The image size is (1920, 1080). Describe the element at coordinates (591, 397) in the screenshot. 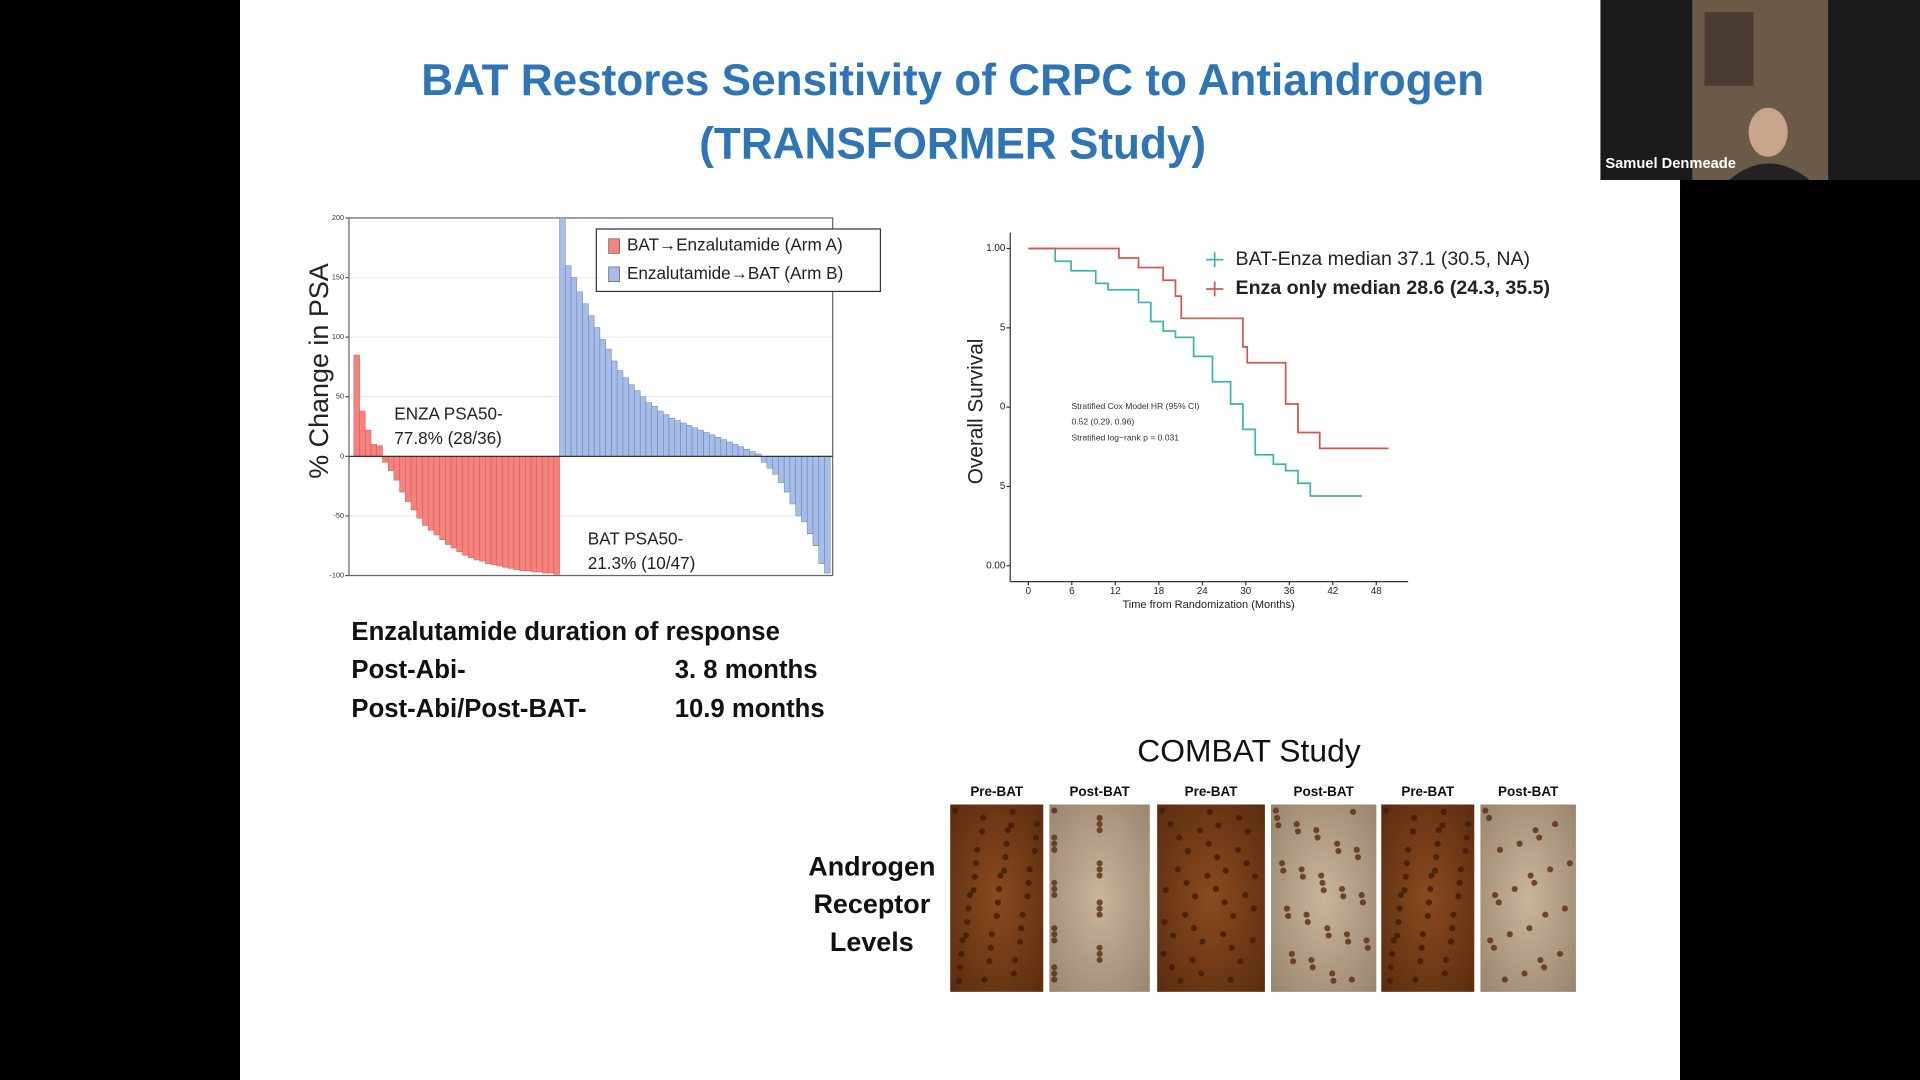

I see `plot-frame` at that location.